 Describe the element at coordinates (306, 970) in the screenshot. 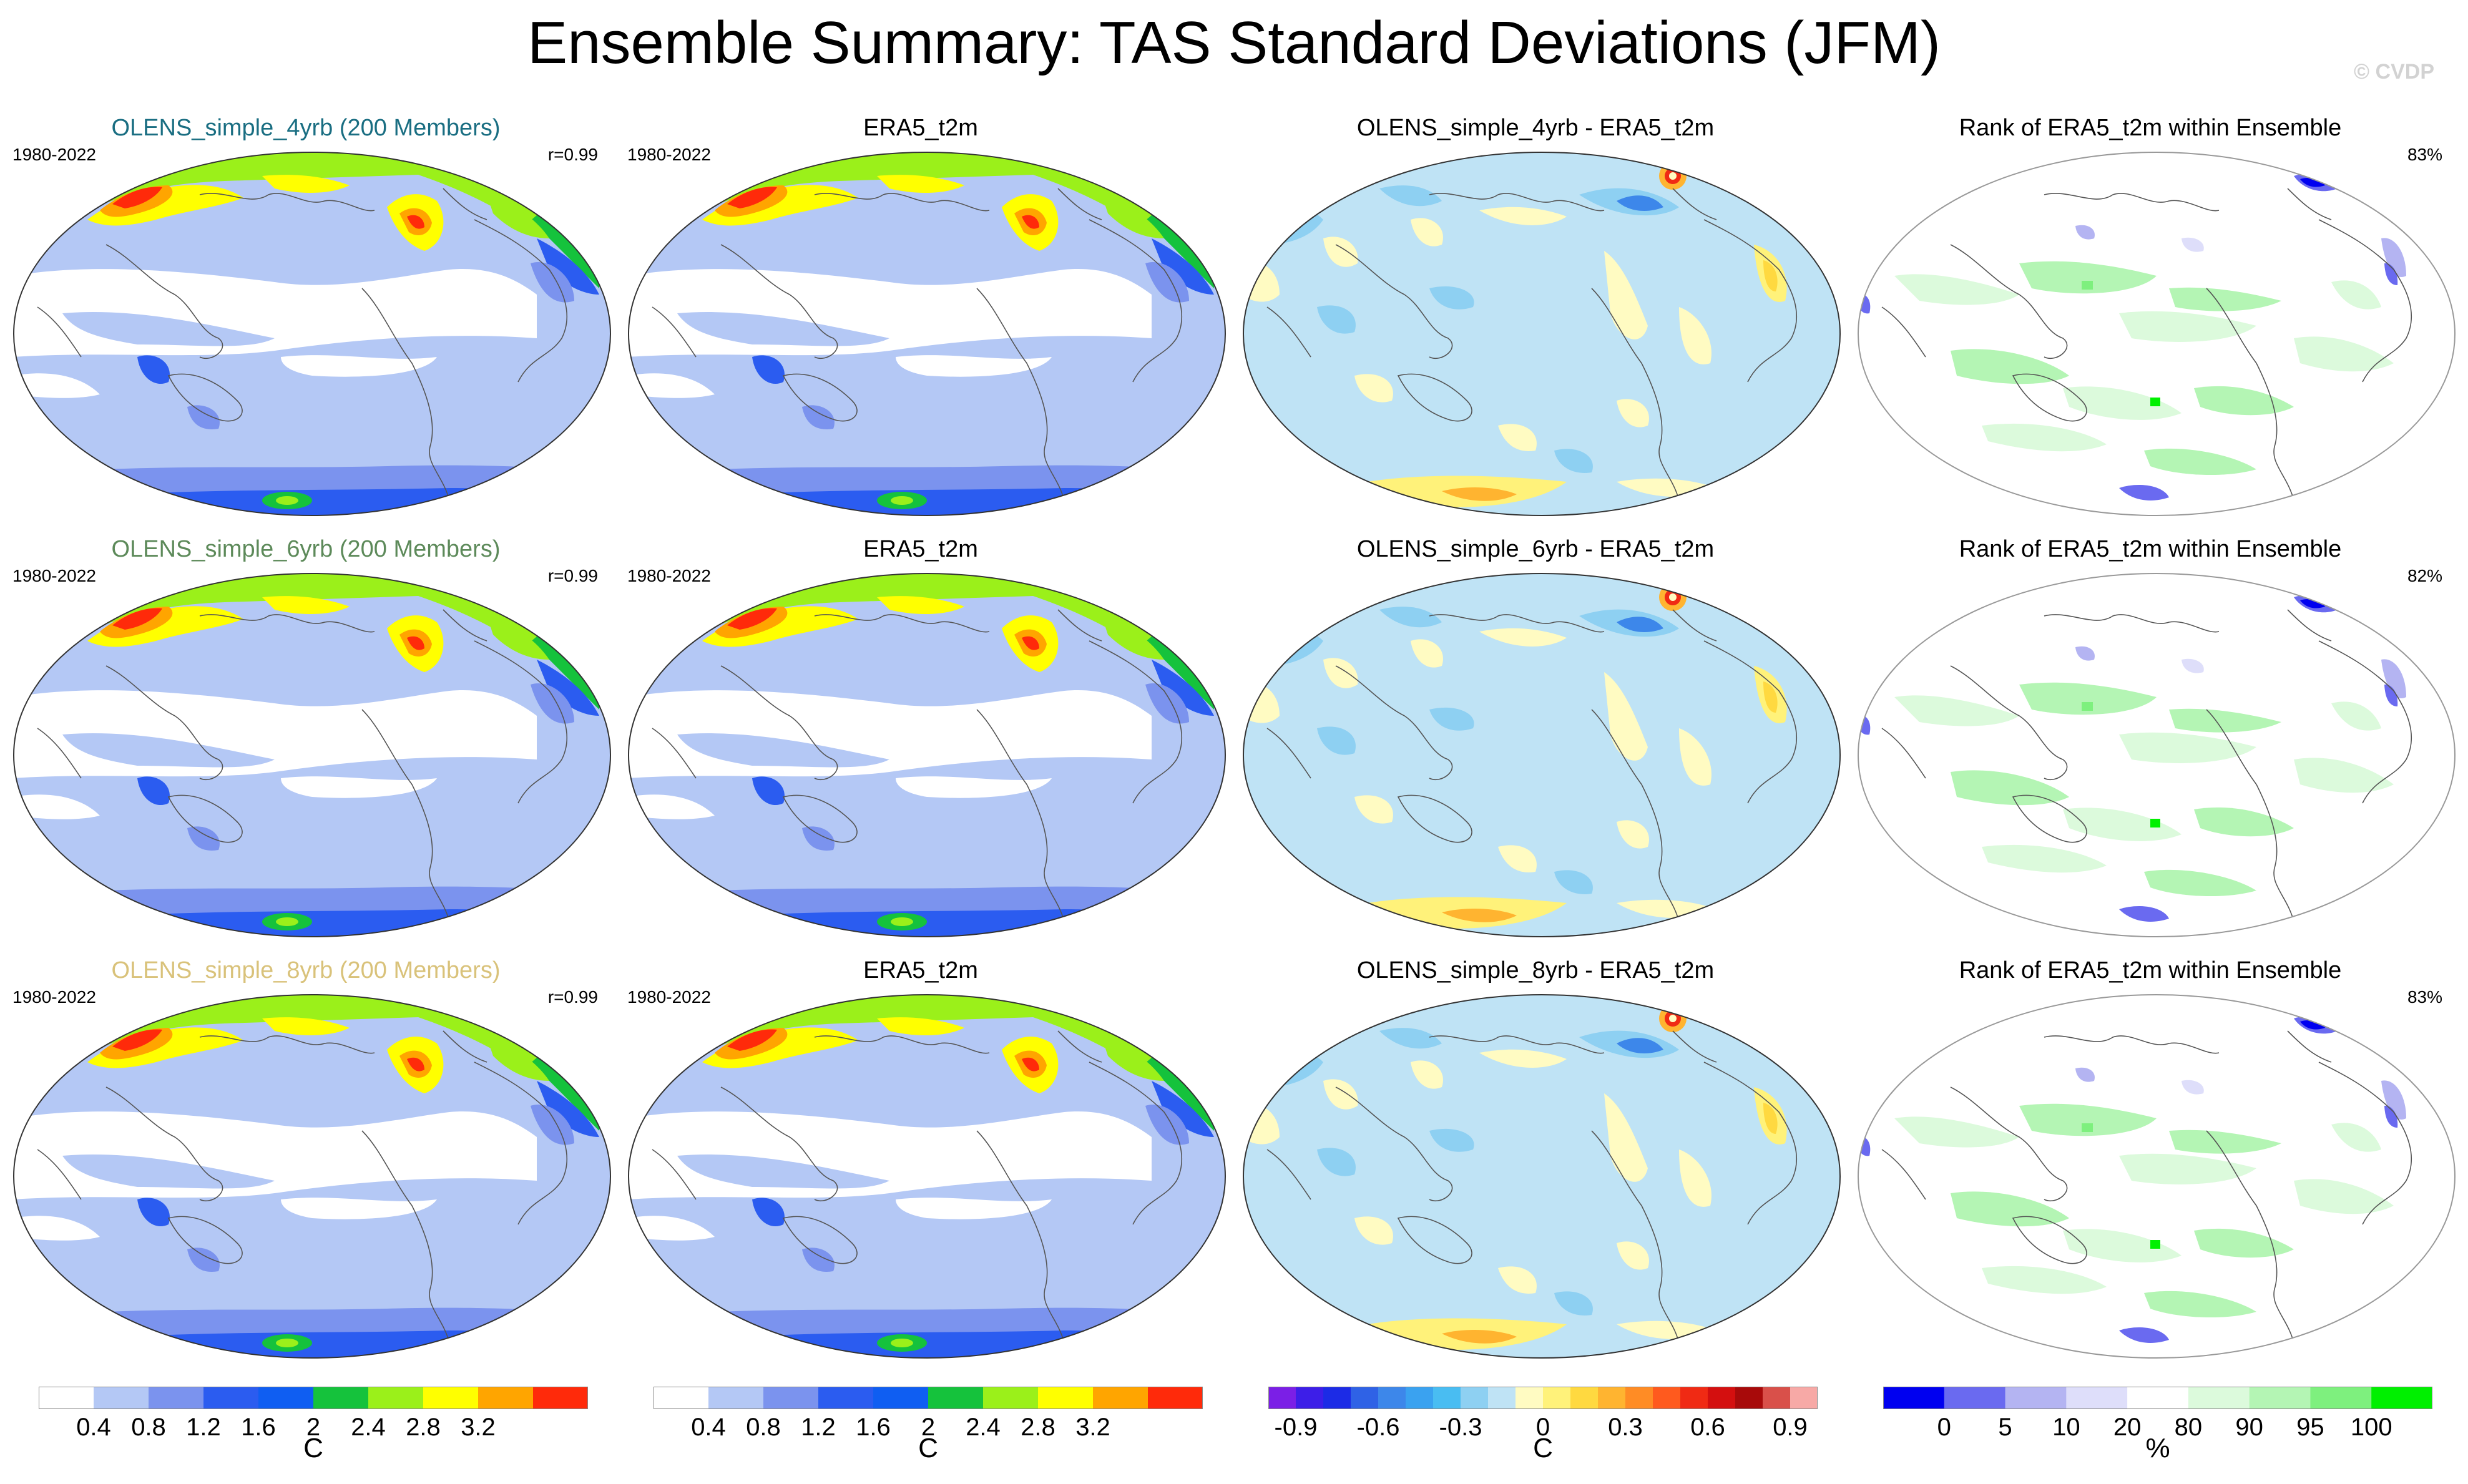

I see `panel-title: OLENS_simple_8yrb (200 Members)` at that location.